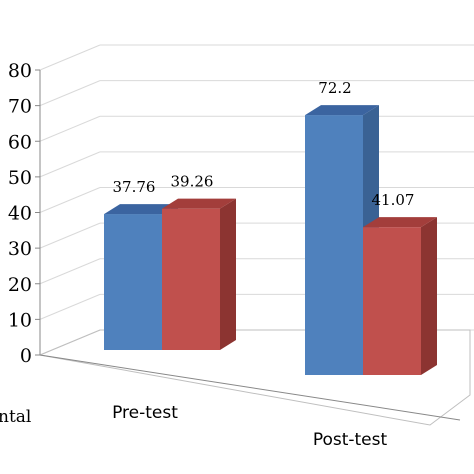 The image size is (474, 474). What do you see at coordinates (249, 426) in the screenshot?
I see `category-labels: Pre-test Post-test` at bounding box center [249, 426].